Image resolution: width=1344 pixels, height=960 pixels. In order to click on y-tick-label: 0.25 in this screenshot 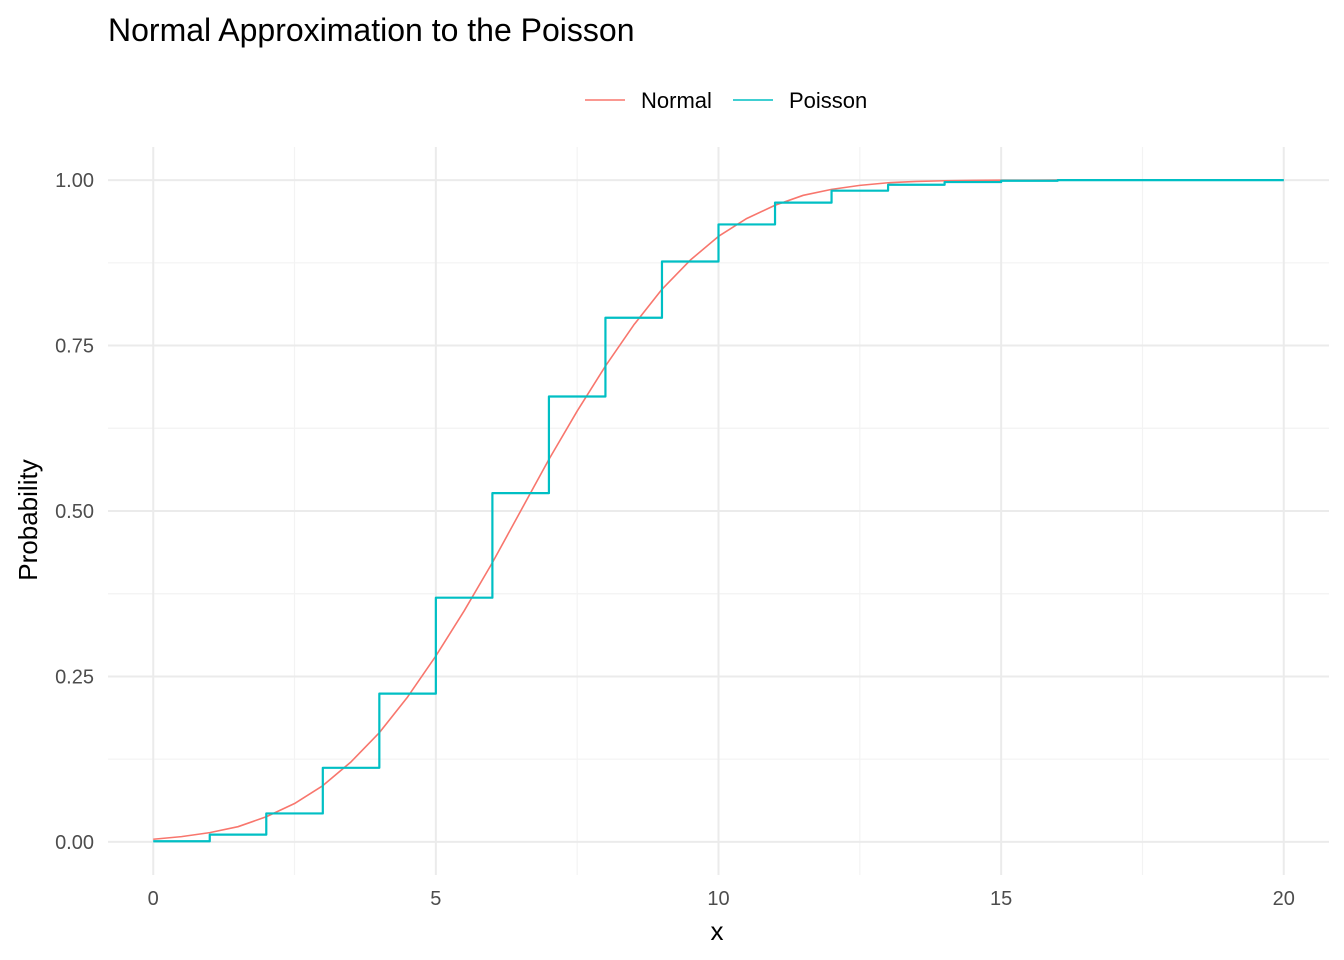, I will do `click(74, 677)`.